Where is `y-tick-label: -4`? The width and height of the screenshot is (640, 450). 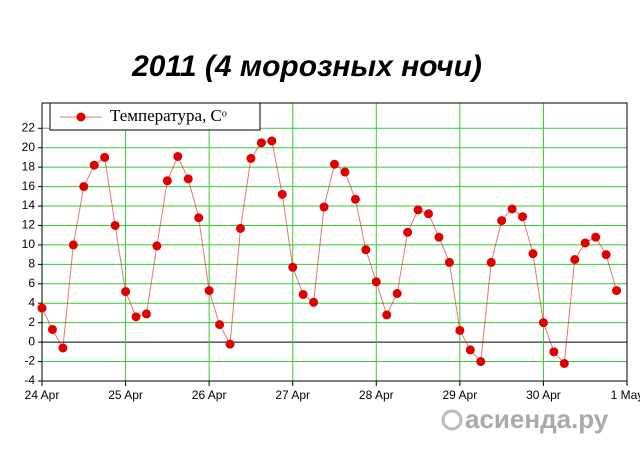
y-tick-label: -4 is located at coordinates (29, 380).